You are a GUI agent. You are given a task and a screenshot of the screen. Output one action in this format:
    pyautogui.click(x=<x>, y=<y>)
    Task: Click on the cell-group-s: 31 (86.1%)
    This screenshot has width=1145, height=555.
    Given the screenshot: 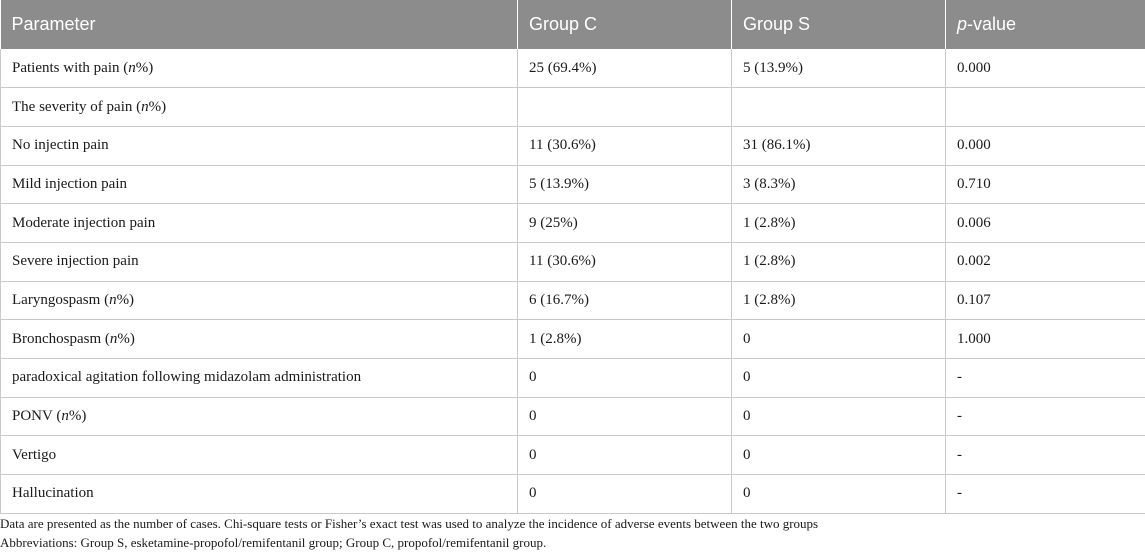 What is the action you would take?
    pyautogui.click(x=838, y=146)
    